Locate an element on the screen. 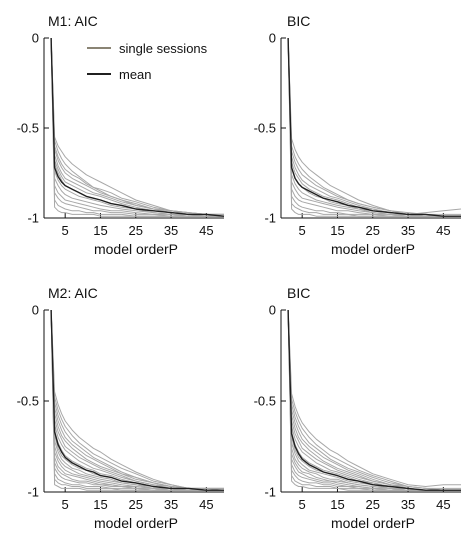  m1-bic-series-single-session is located at coordinates (374, 127).